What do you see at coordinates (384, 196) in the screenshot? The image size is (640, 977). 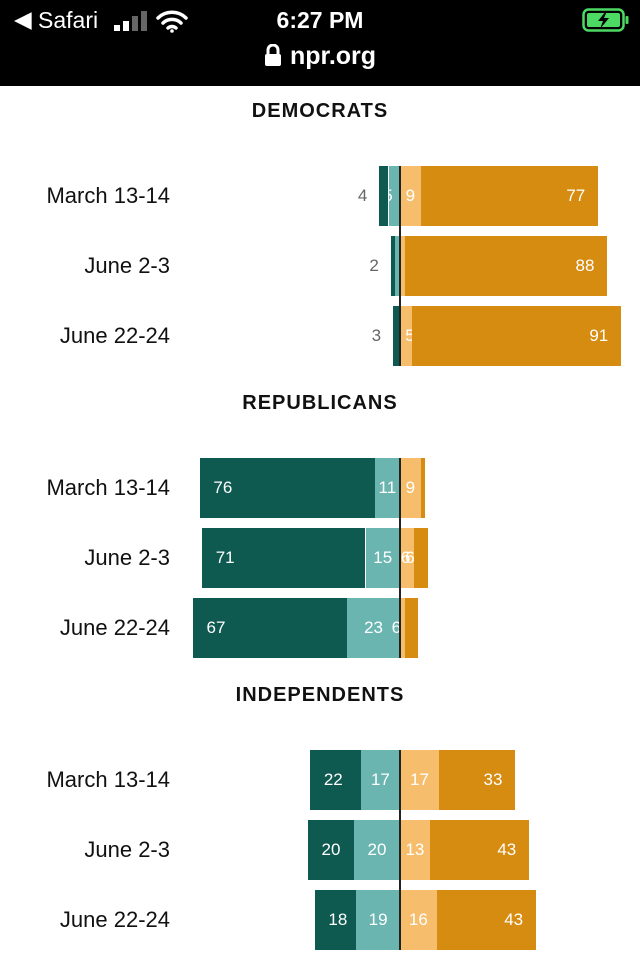 I see `bar-democrats-march-13-14-strong-oppose` at bounding box center [384, 196].